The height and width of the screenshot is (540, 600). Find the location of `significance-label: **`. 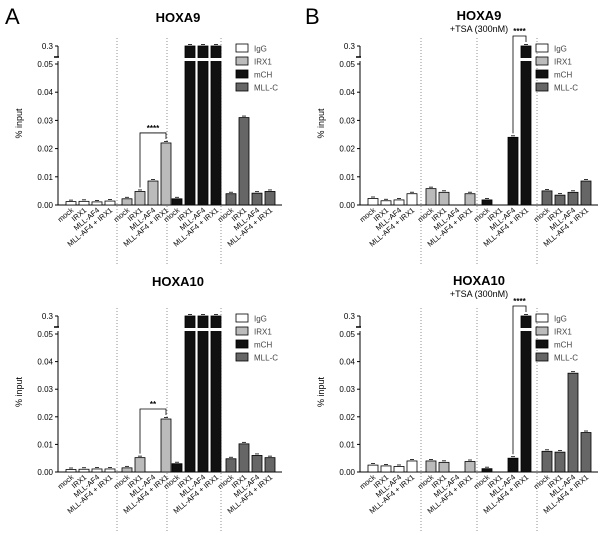

significance-label: ** is located at coordinates (153, 404).